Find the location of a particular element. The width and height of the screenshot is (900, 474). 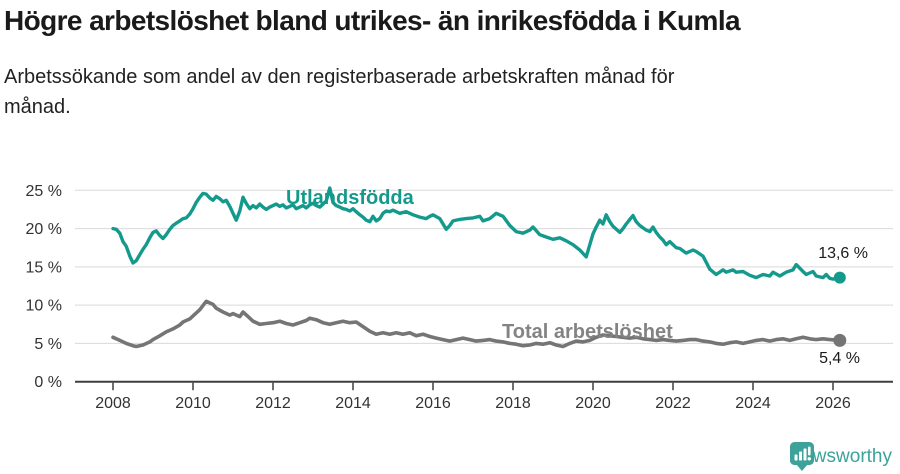

x-tick-label: 2022 is located at coordinates (673, 403).